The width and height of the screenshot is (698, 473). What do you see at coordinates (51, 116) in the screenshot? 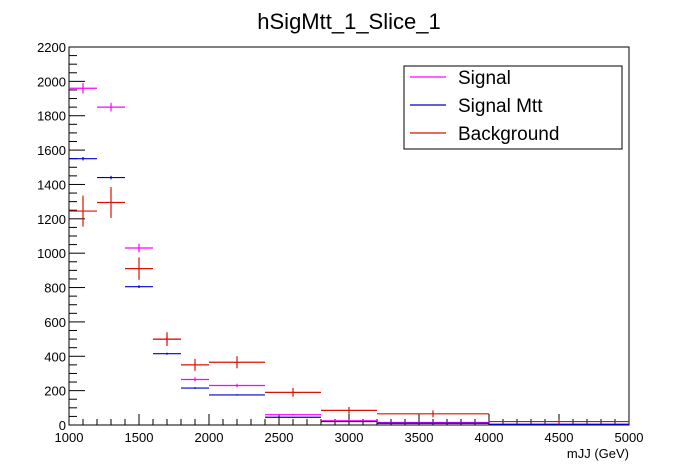
I see `y-tick-label: 1800` at bounding box center [51, 116].